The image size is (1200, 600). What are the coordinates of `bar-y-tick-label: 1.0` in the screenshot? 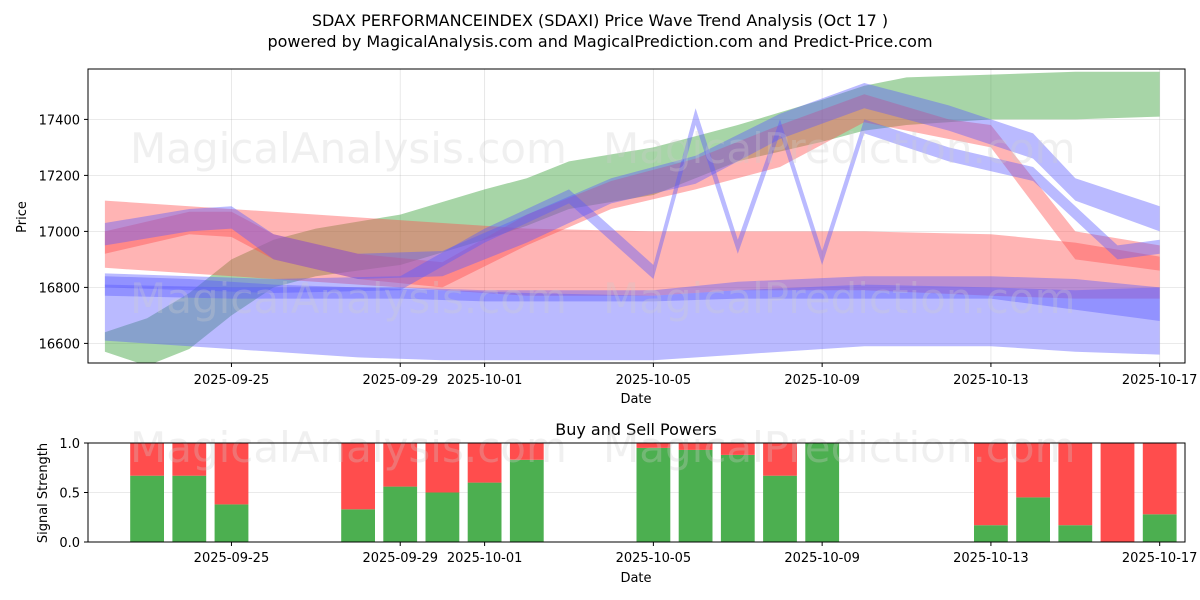 It's located at (69, 444).